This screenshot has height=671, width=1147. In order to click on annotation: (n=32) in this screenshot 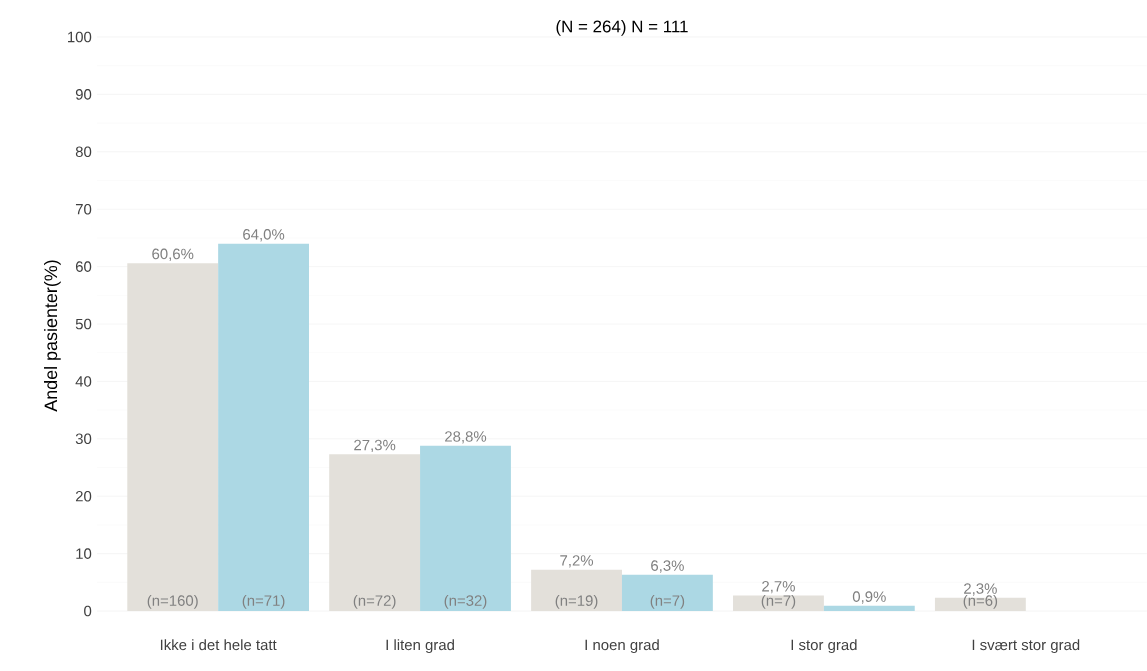, I will do `click(465, 601)`.